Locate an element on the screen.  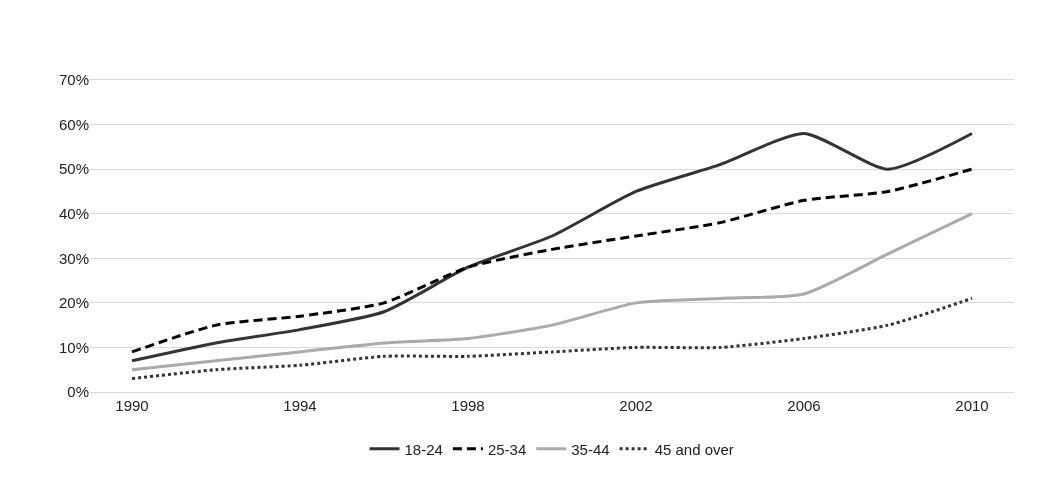
y-tick-label: 50% is located at coordinates (73, 169).